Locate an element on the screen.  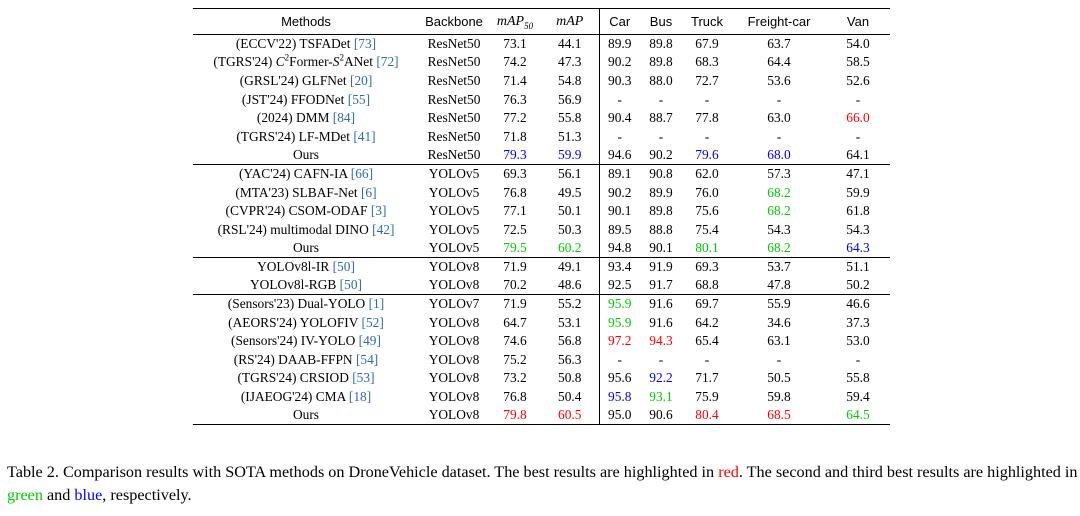
citation-link: [53] is located at coordinates (363, 378).